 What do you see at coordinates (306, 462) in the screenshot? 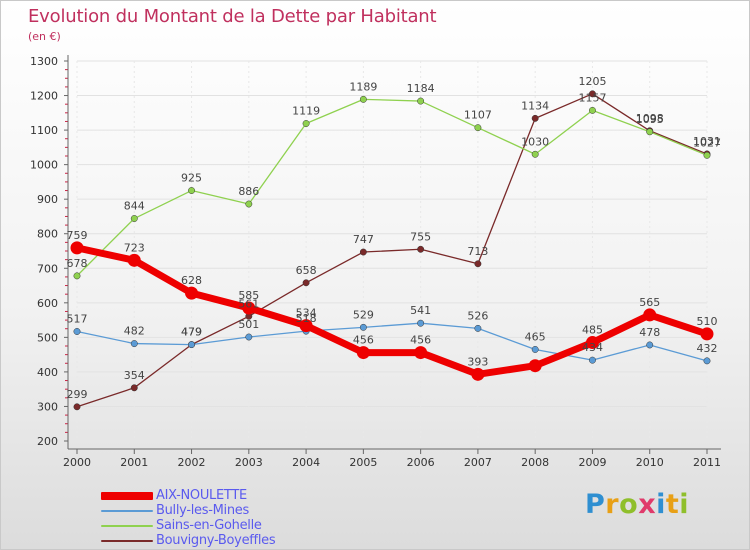
I see `x-tick-label: 2004` at bounding box center [306, 462].